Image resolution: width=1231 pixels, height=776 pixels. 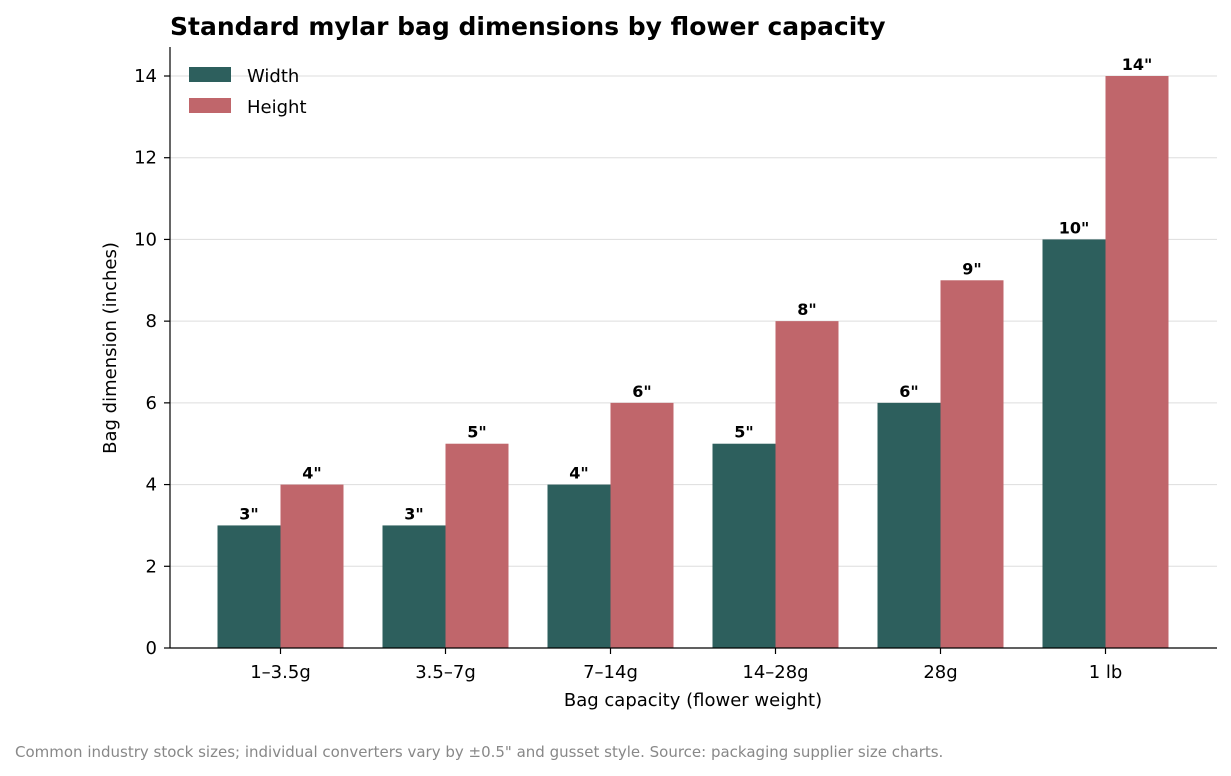 What do you see at coordinates (280, 672) in the screenshot?
I see `x-tick-label: 1–3.5g` at bounding box center [280, 672].